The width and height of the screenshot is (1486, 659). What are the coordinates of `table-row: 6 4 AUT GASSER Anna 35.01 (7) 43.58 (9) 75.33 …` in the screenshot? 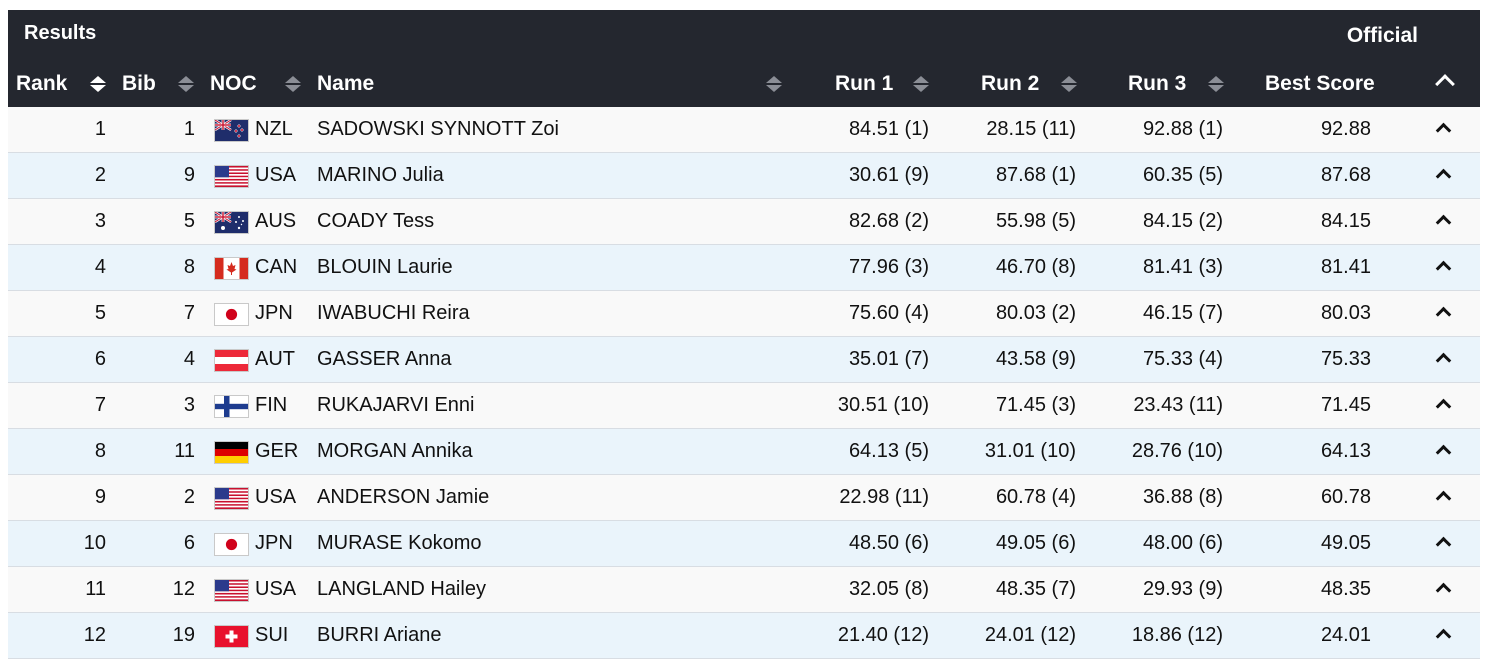 It's located at (744, 360).